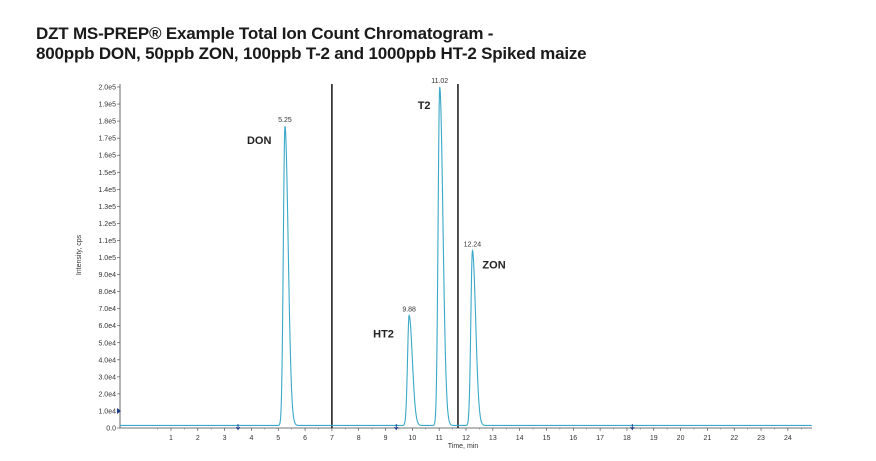 This screenshot has height=461, width=876. I want to click on x-tick-label: 22, so click(734, 438).